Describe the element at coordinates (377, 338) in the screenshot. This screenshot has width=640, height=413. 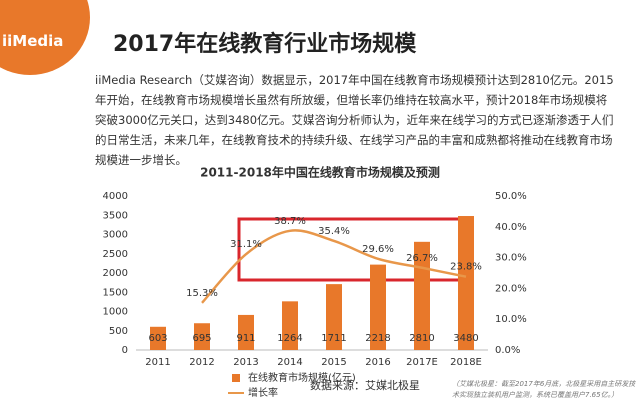
I see `bar-label: 2218` at that location.